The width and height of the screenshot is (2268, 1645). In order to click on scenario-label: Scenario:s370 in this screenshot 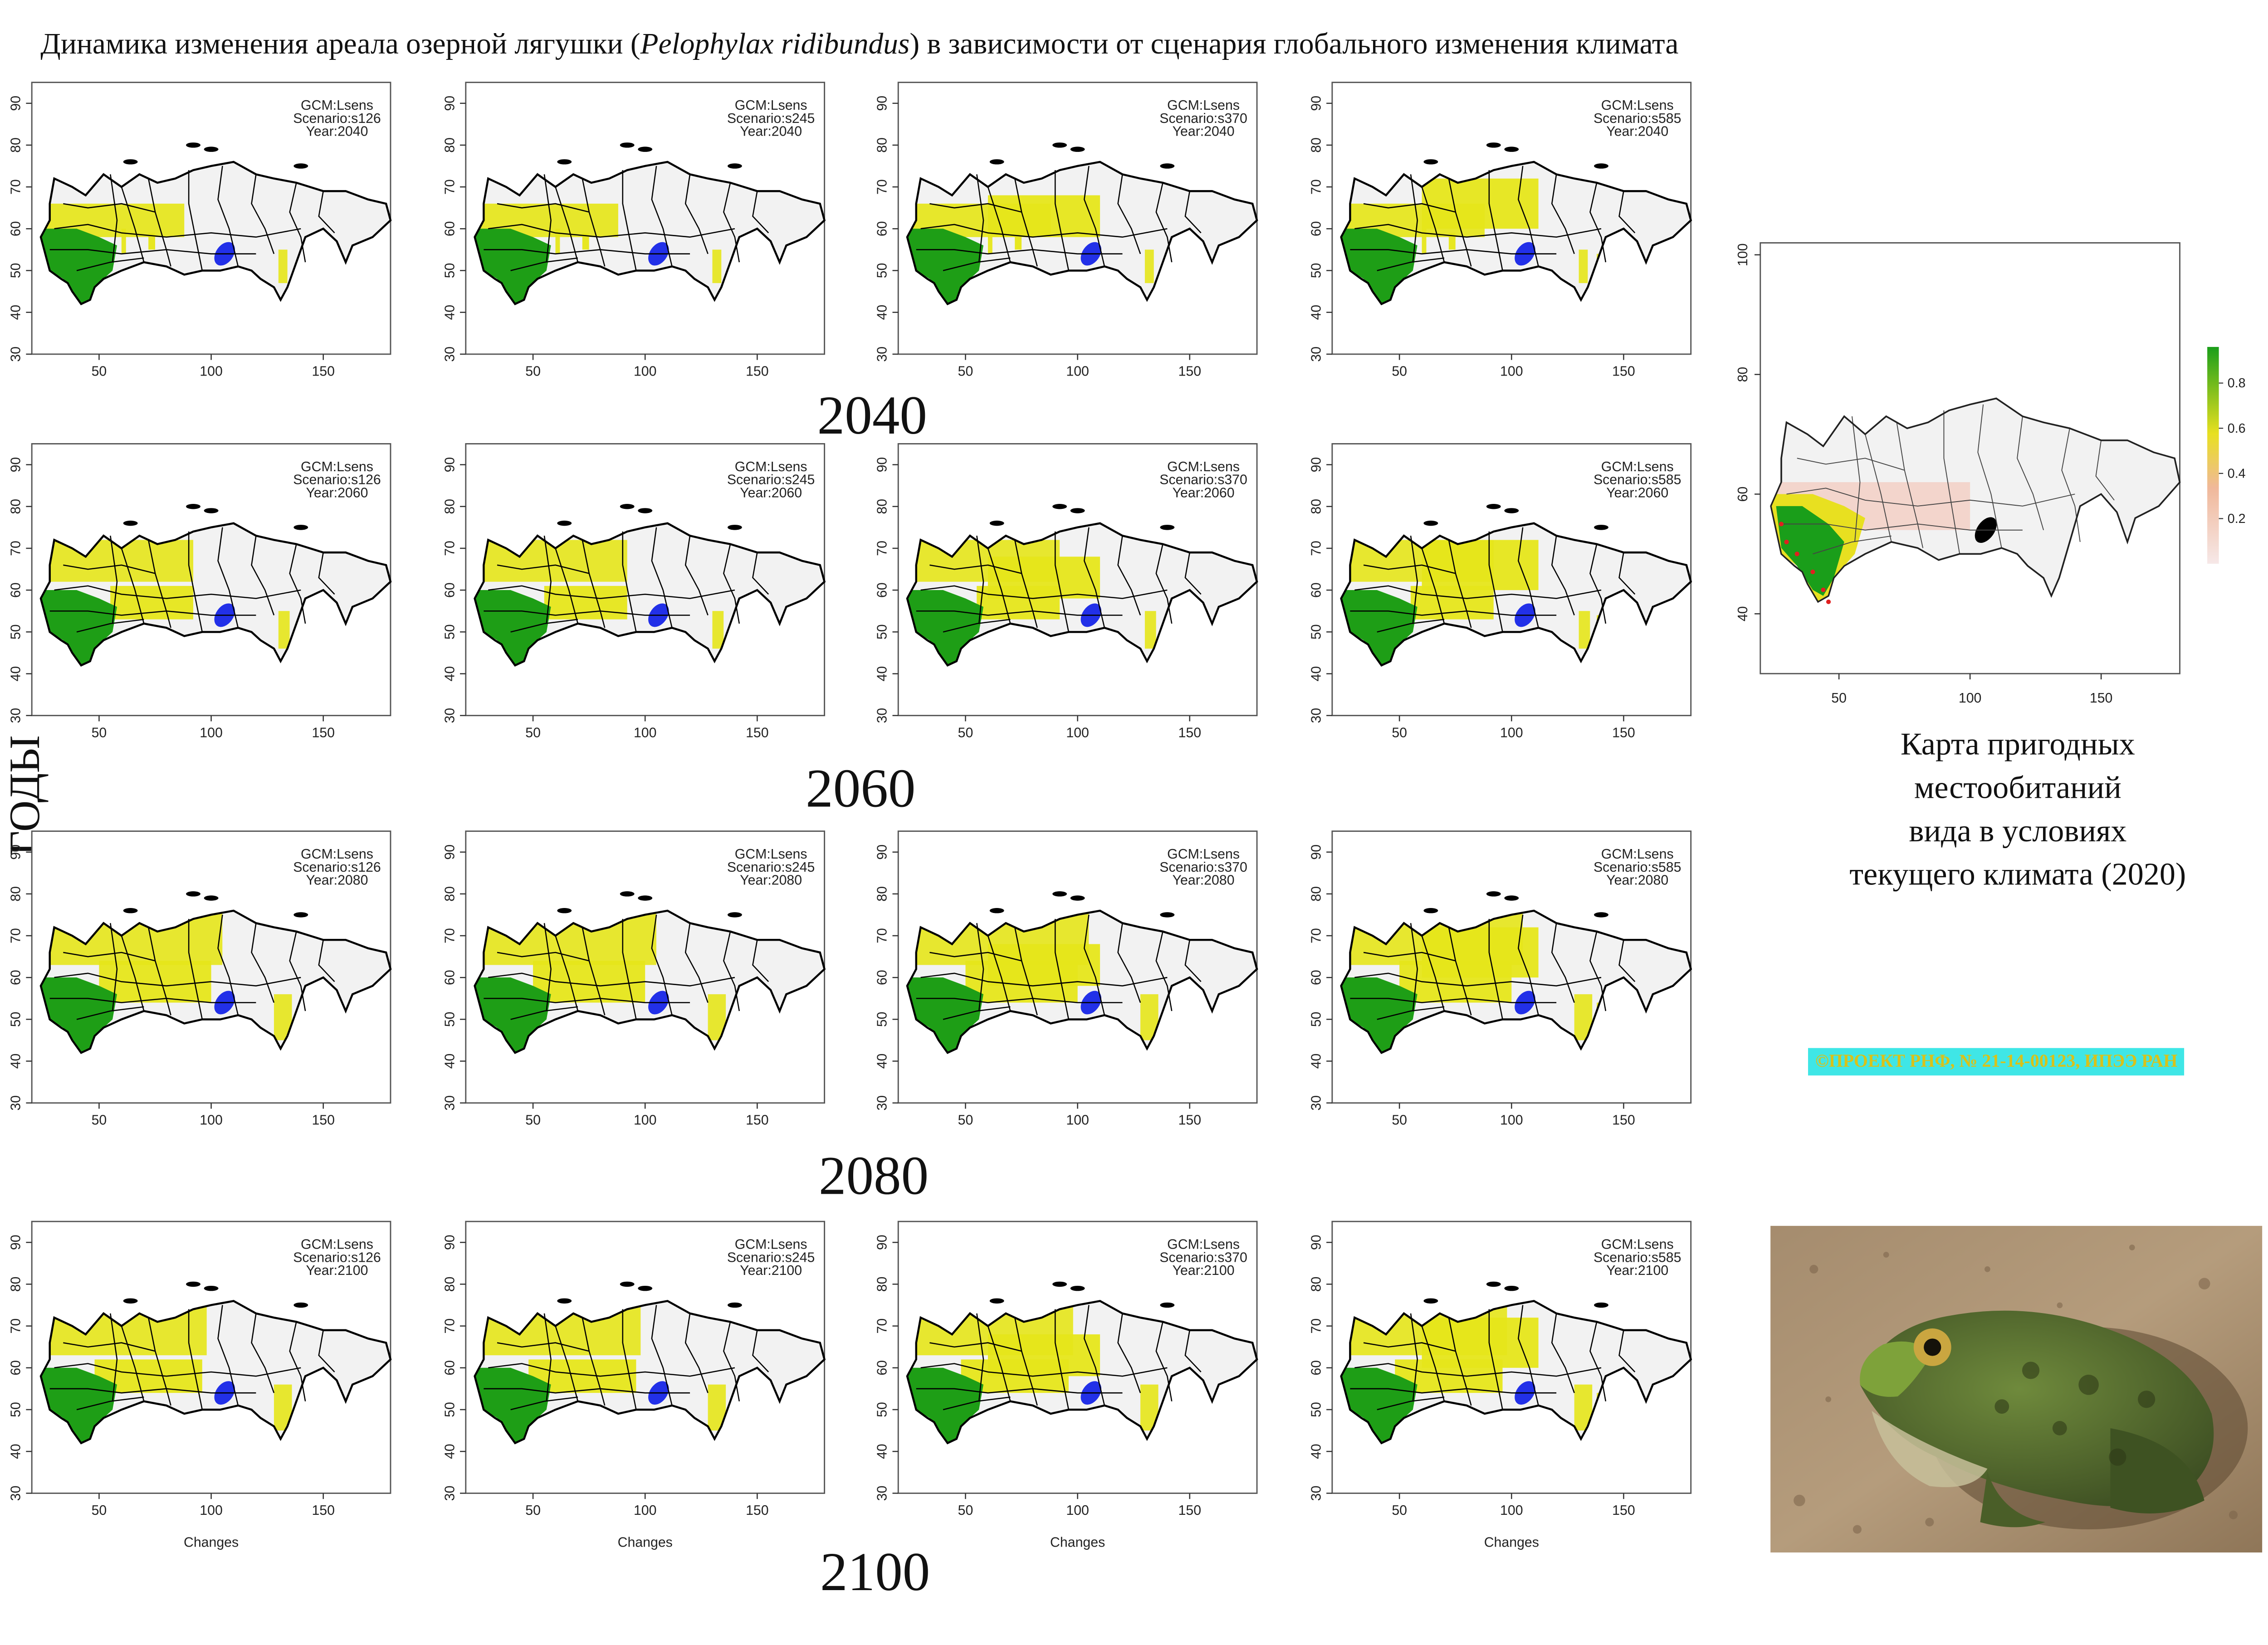, I will do `click(1203, 1257)`.